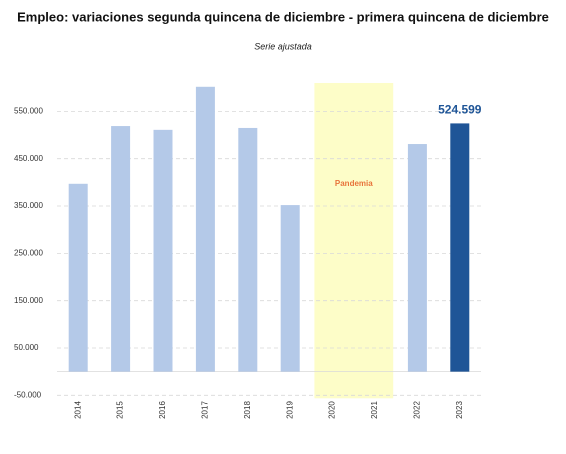  What do you see at coordinates (28, 394) in the screenshot?
I see `y-tick-label: -50.000` at bounding box center [28, 394].